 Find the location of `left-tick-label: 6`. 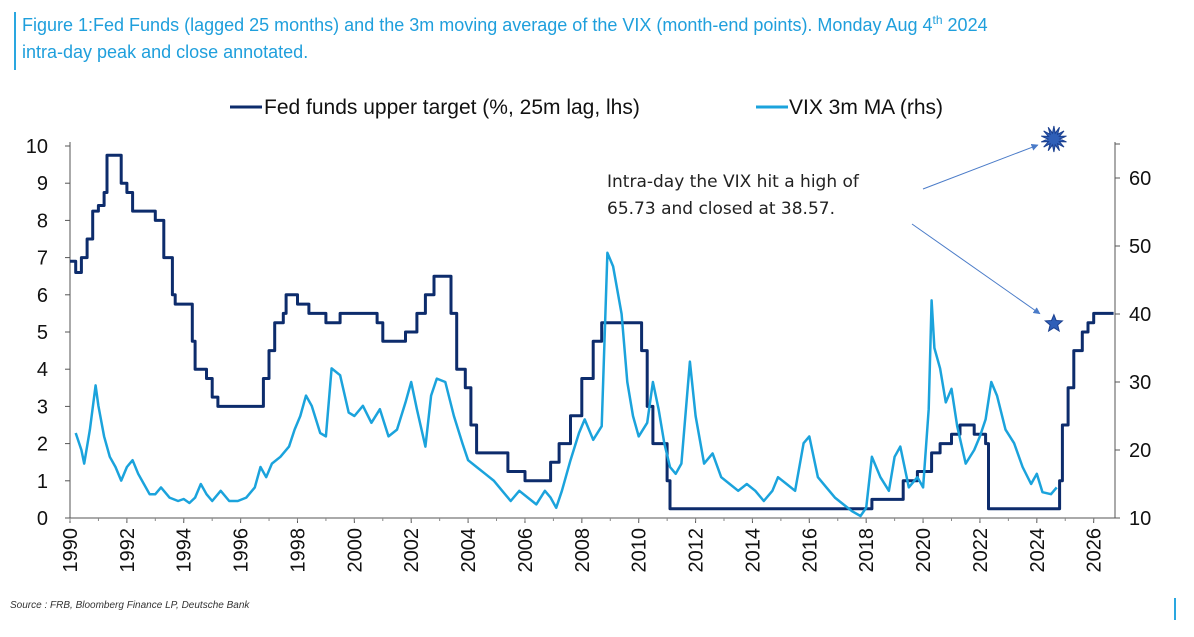

left-tick-label: 6 is located at coordinates (42, 296).